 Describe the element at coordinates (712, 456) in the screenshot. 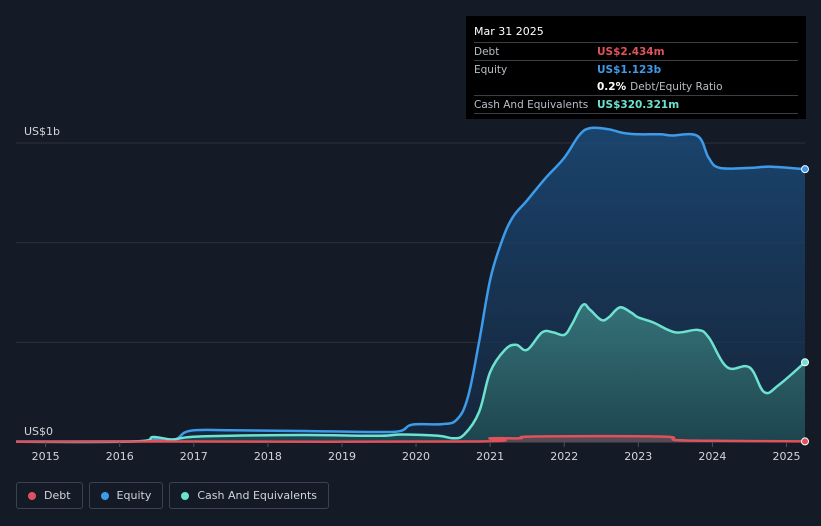

I see `x-tick-label-2024: 2024` at that location.